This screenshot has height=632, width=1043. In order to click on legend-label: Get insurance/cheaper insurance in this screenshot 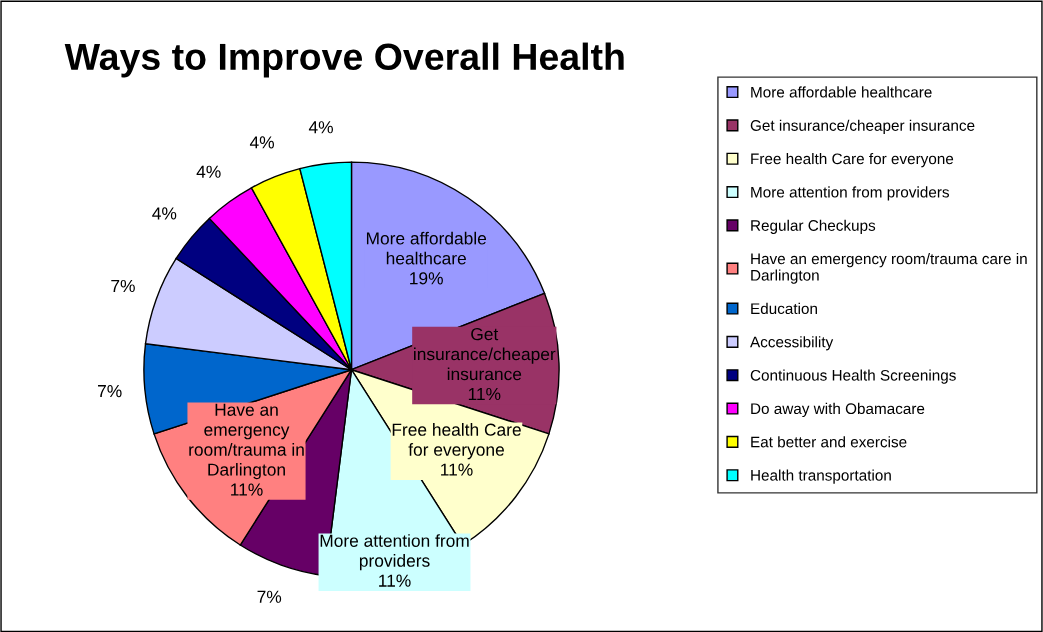, I will do `click(862, 126)`.